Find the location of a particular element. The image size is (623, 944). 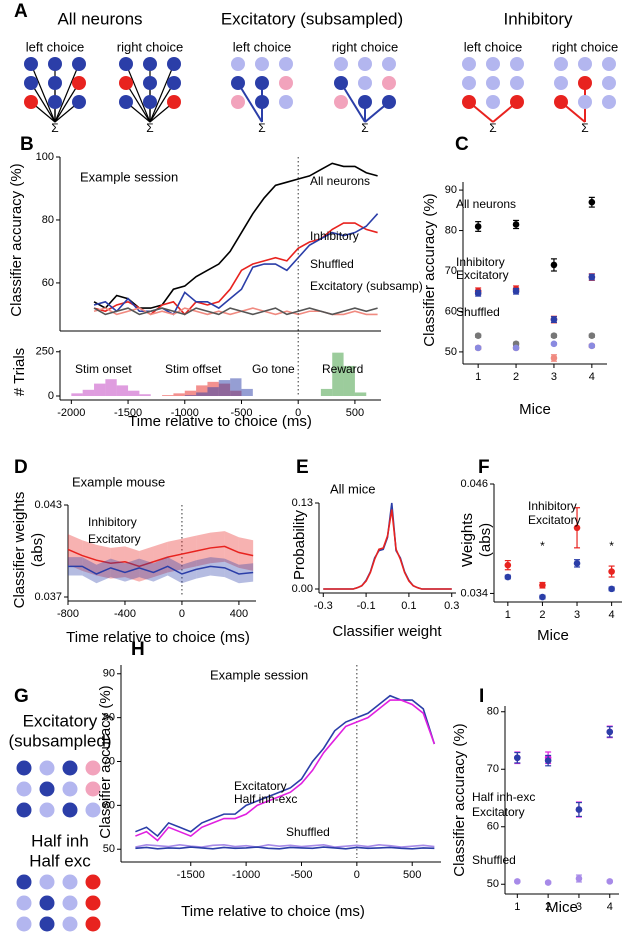

x-axis-label: Time relative to choice (ms) is located at coordinates (220, 421).